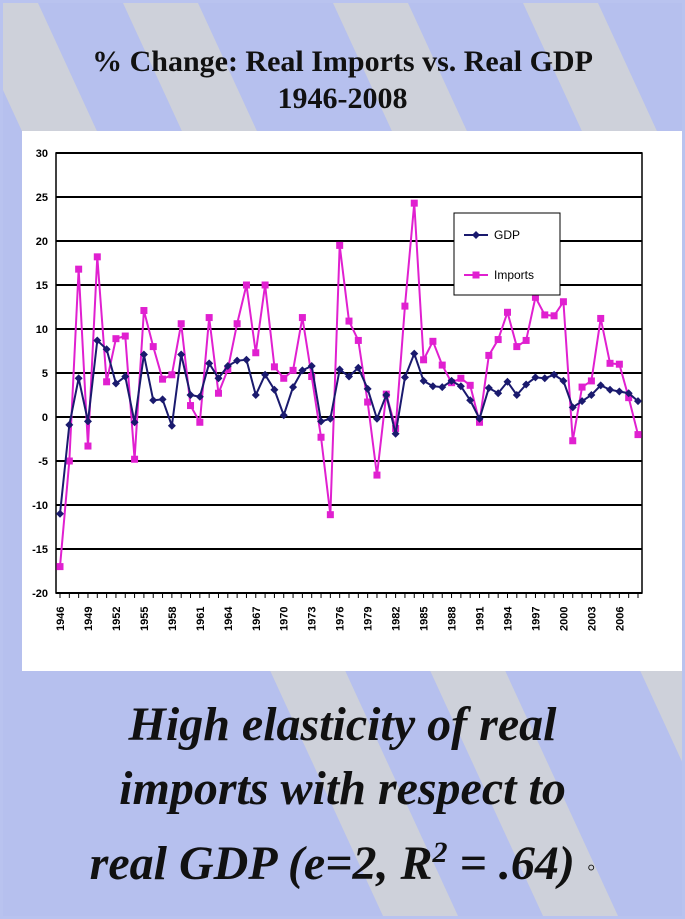  What do you see at coordinates (42, 286) in the screenshot?
I see `y-tick-label: 15` at bounding box center [42, 286].